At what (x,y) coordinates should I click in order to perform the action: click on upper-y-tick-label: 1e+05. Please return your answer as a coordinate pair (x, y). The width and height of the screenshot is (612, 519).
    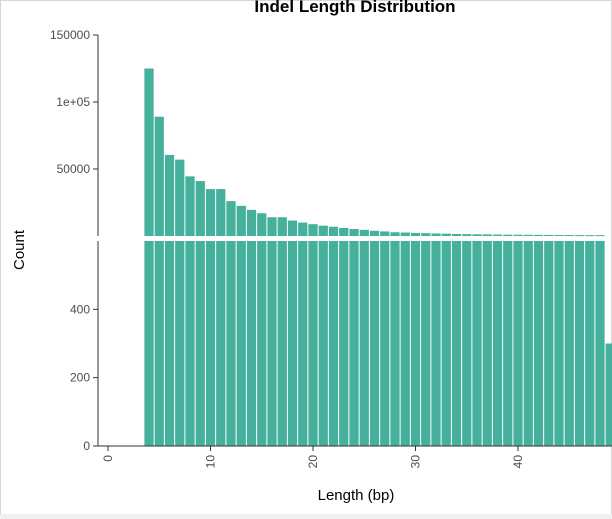
    Looking at the image, I should click on (73, 102).